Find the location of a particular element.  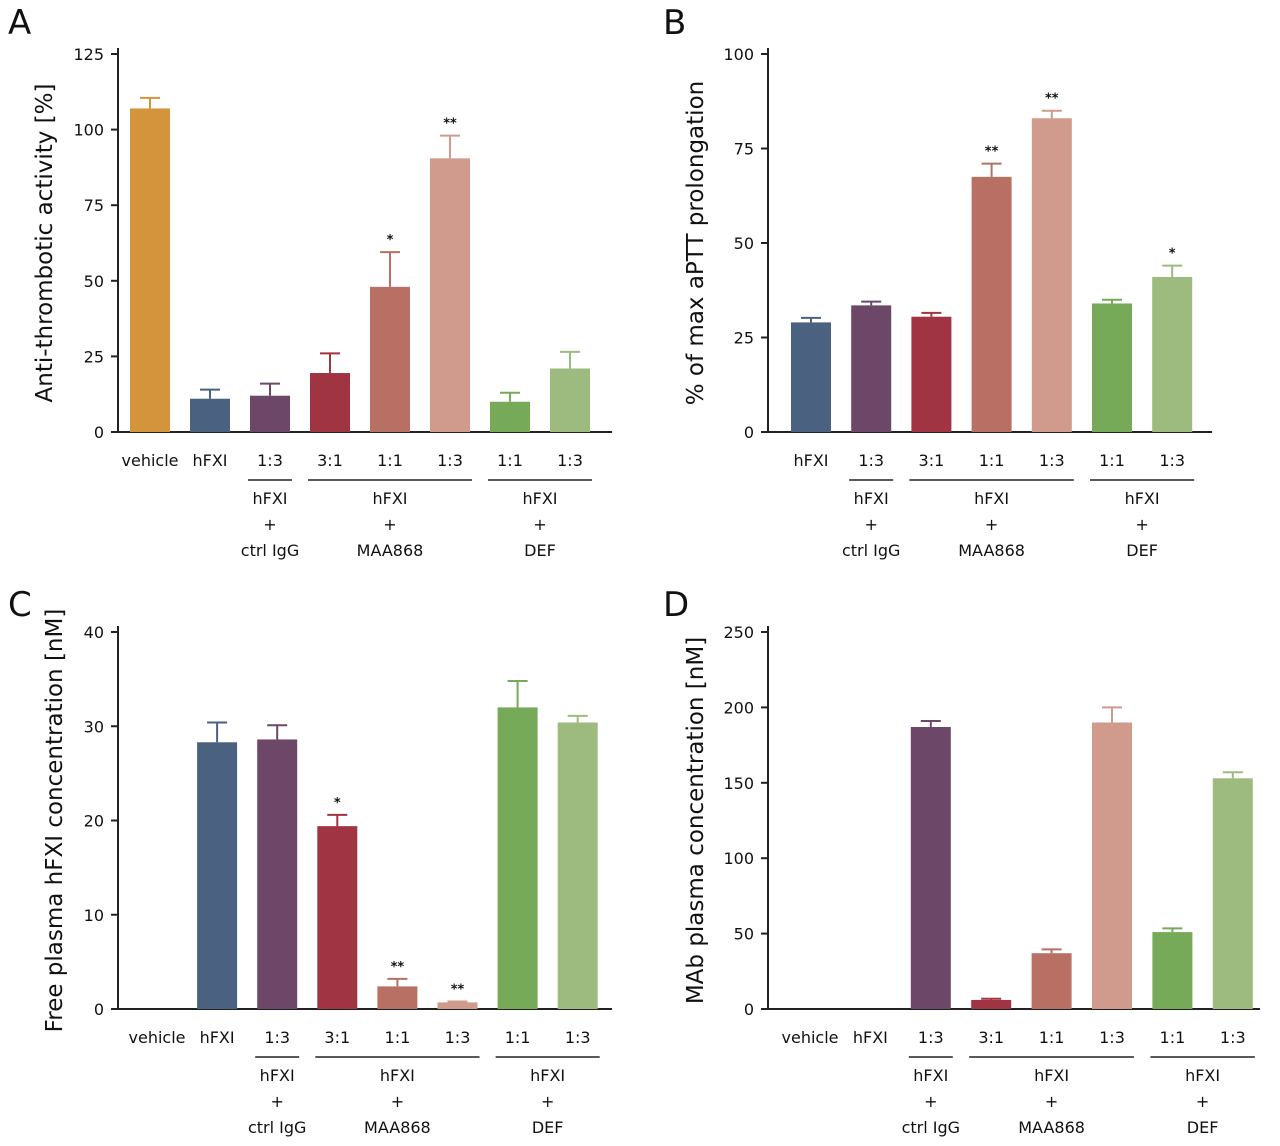

y-axis-label: Free plasma hFXI concentration [nM] is located at coordinates (55, 821).